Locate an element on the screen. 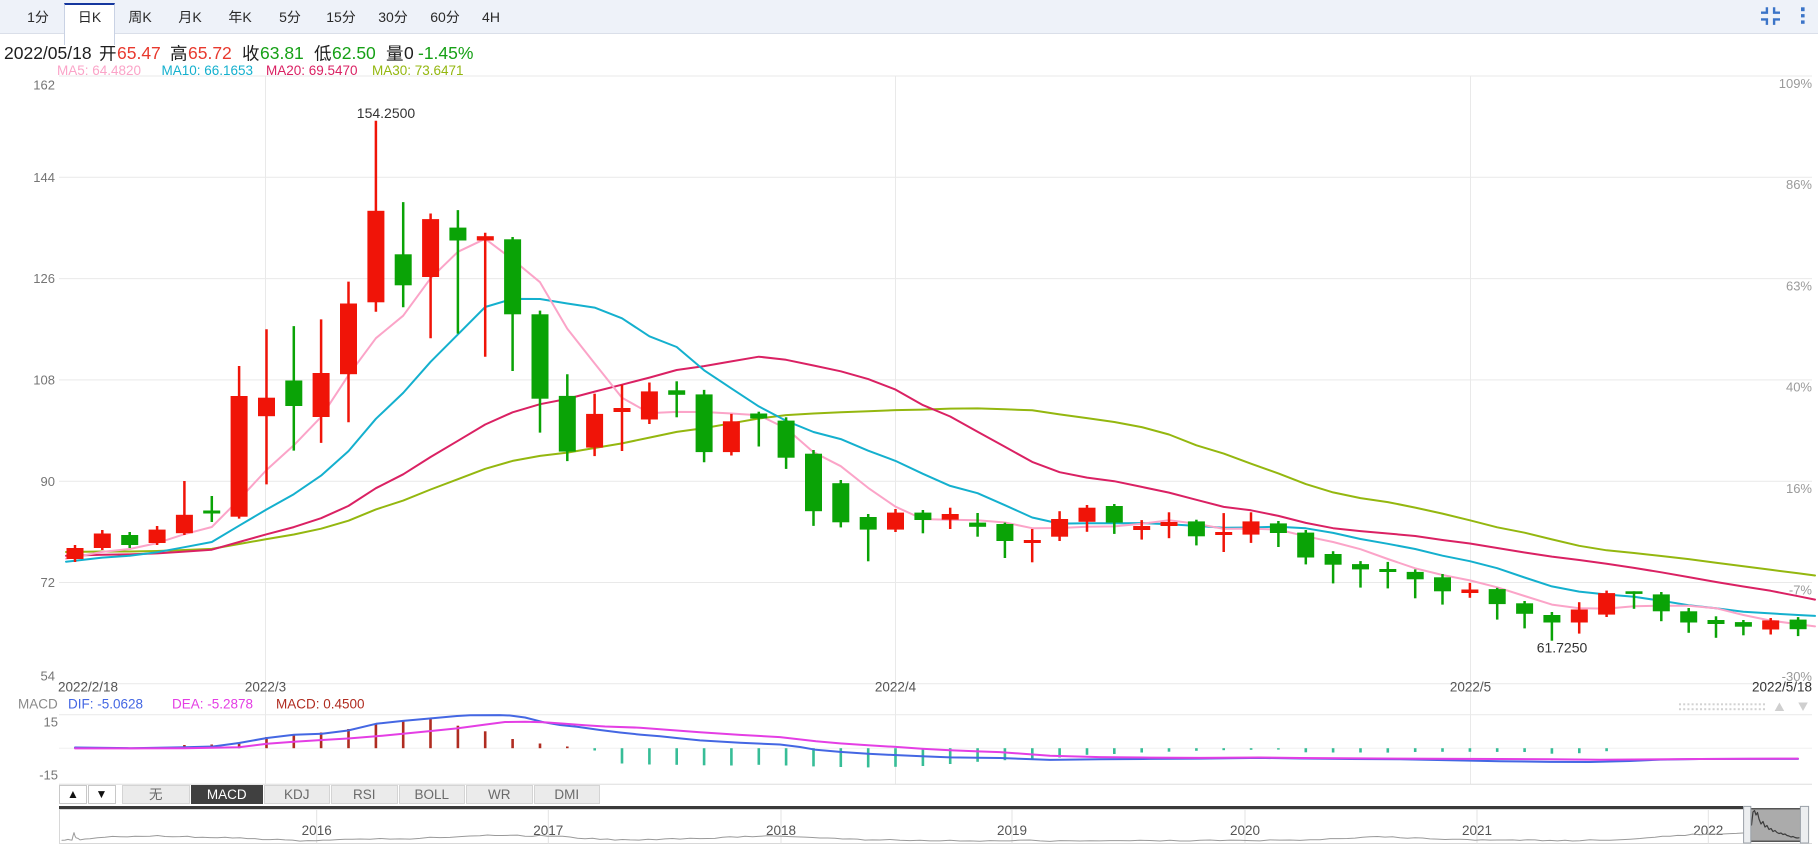 The height and width of the screenshot is (846, 1818). svg-text: 154.2500 is located at coordinates (386, 113).